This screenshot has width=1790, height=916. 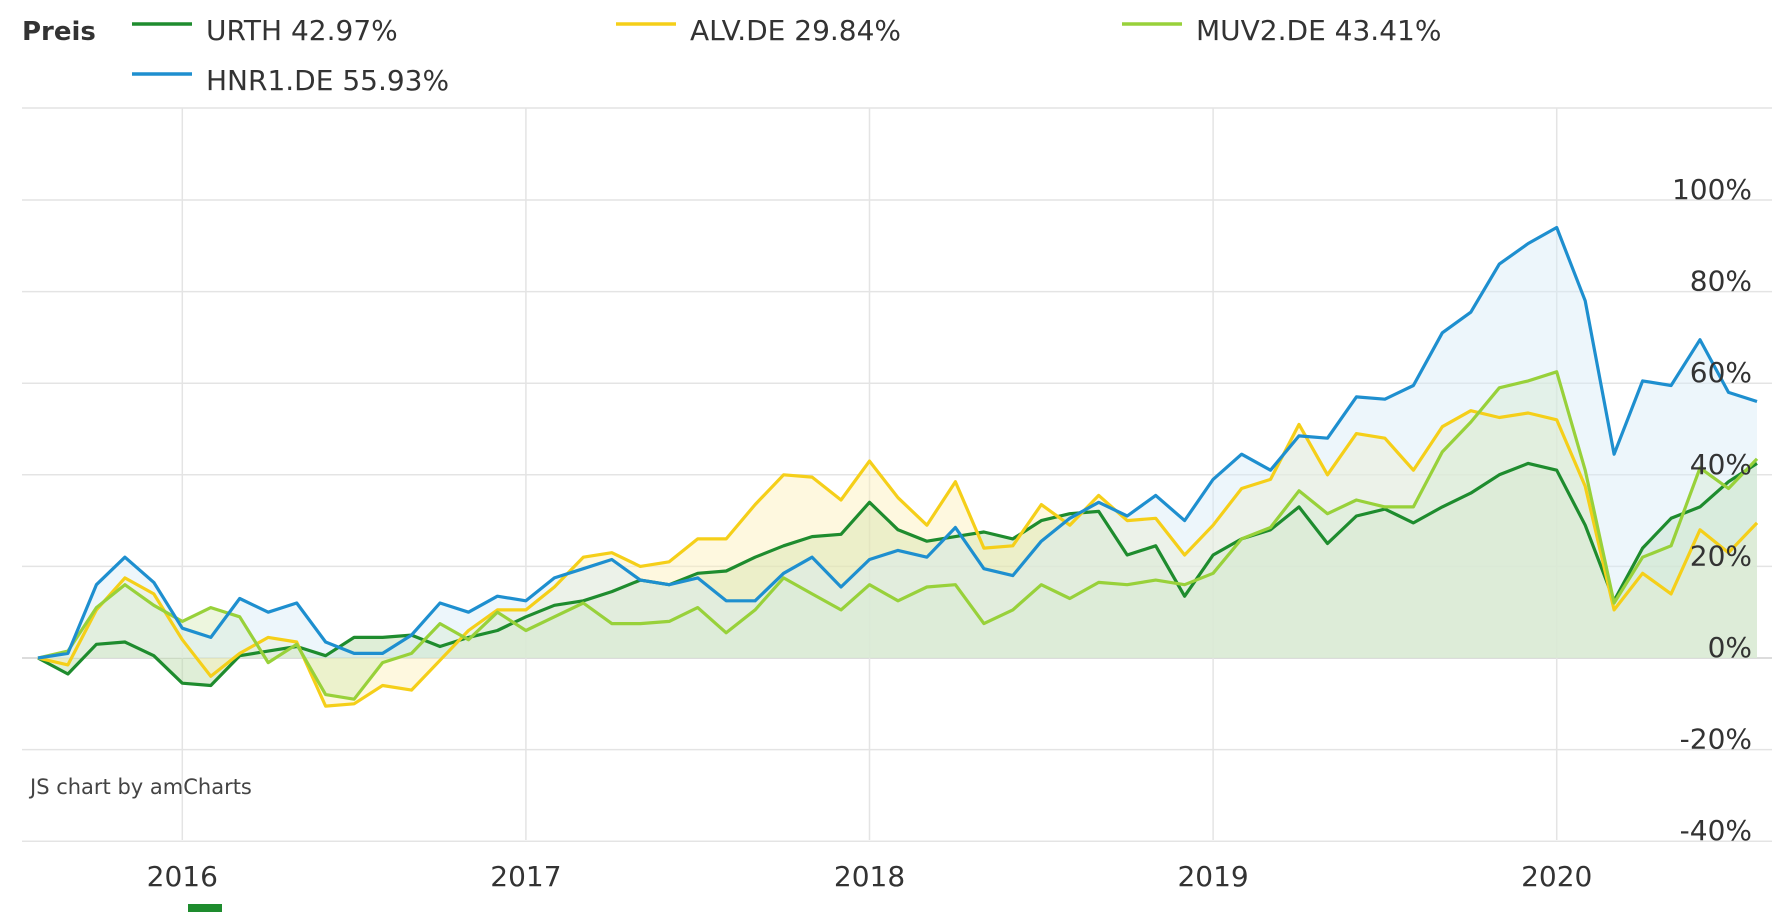 What do you see at coordinates (1721, 281) in the screenshot?
I see `y-tick-label: 80%` at bounding box center [1721, 281].